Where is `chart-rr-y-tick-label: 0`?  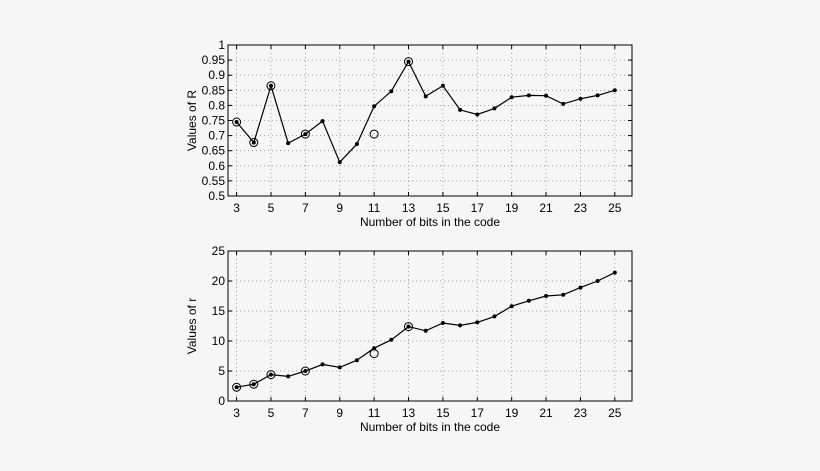 chart-rr-y-tick-label: 0 is located at coordinates (221, 401).